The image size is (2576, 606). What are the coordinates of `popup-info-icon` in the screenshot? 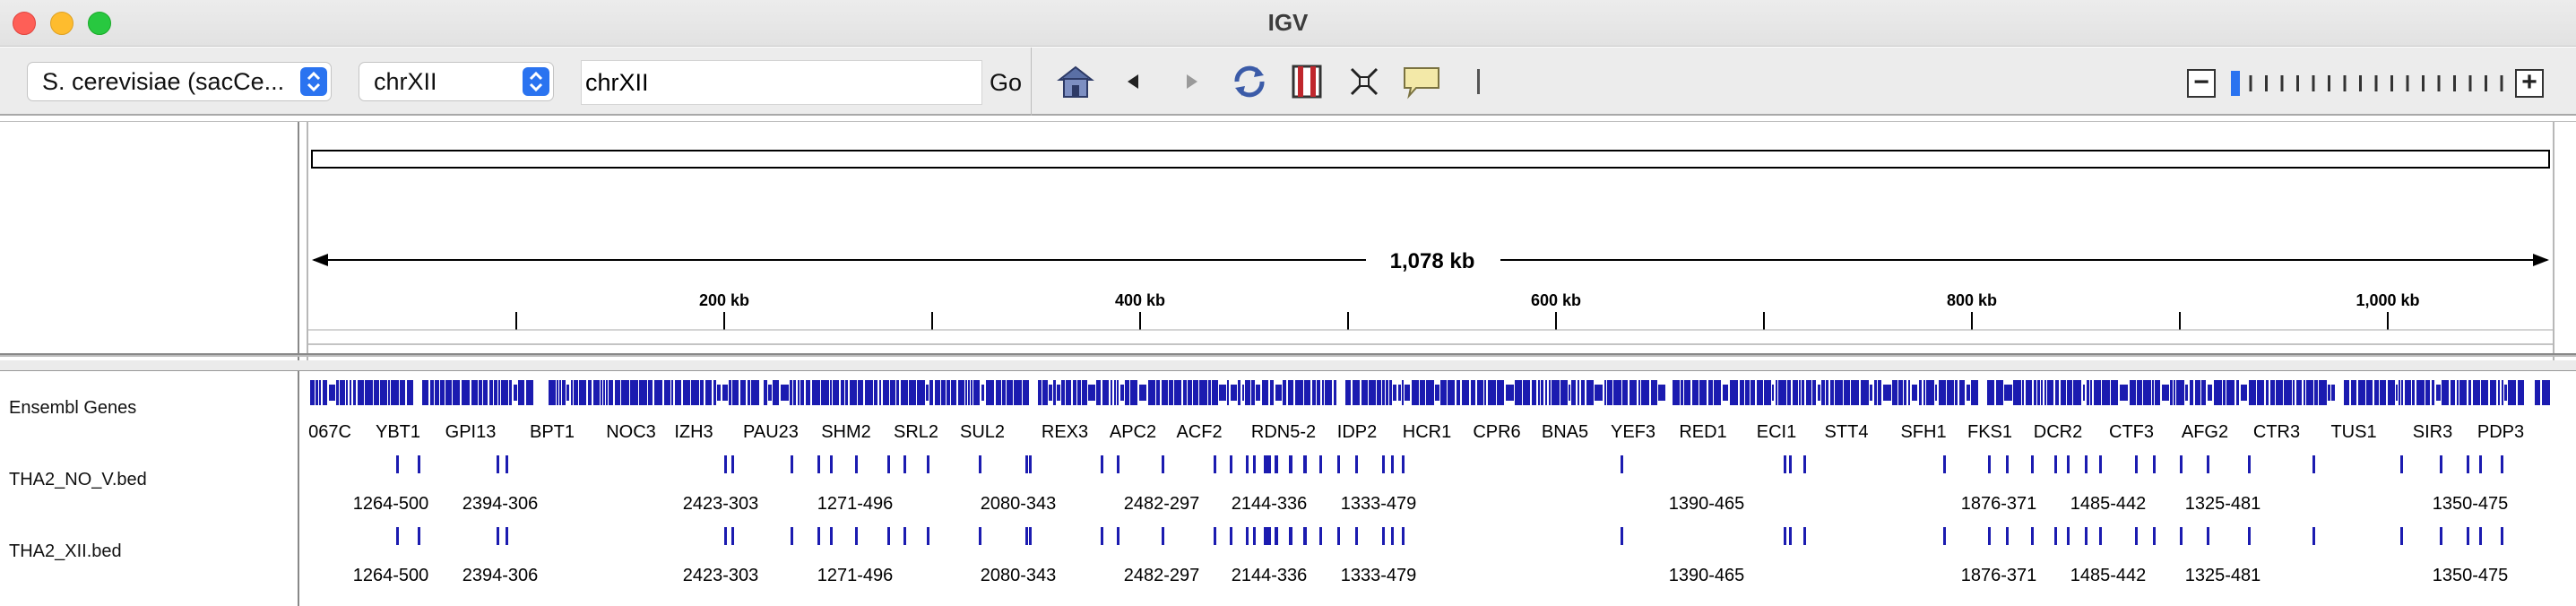 It's located at (1421, 81).